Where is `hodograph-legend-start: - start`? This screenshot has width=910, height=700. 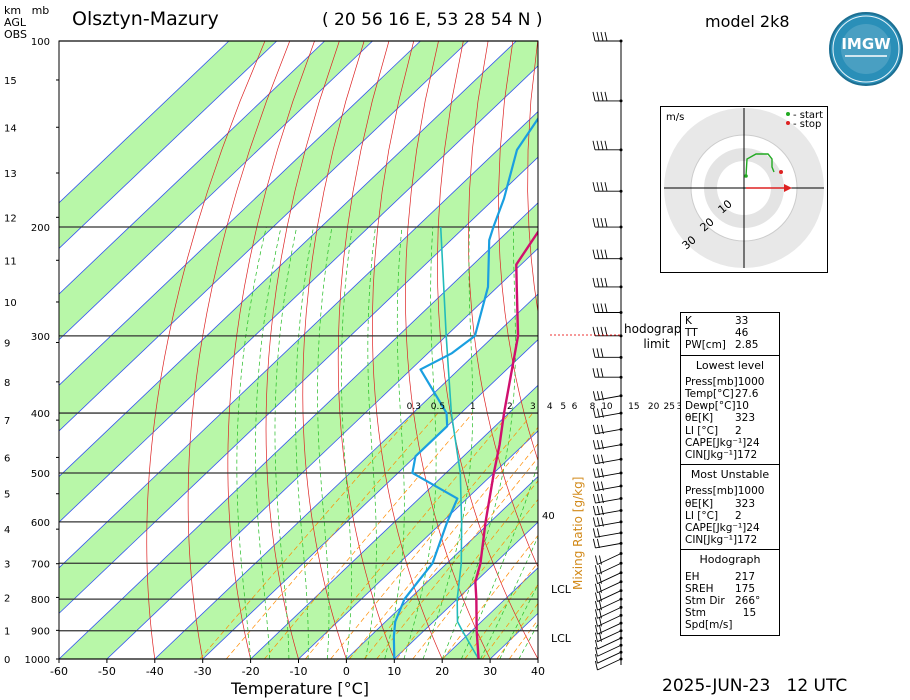
hodograph-legend-start: - start is located at coordinates (808, 115).